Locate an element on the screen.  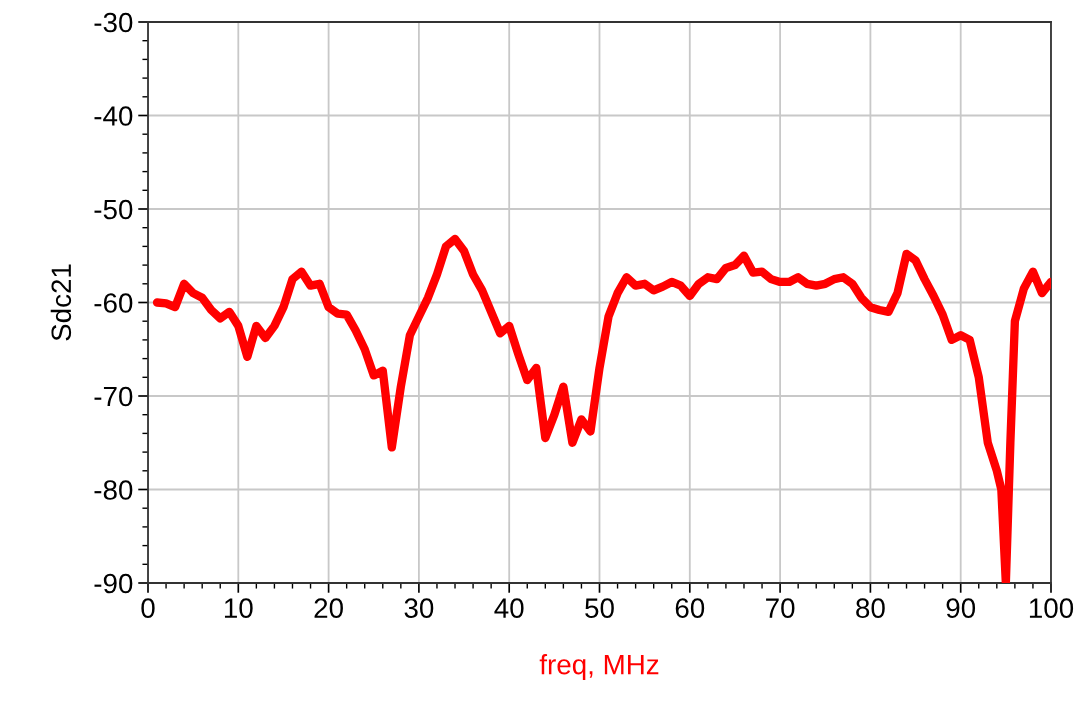
x-tick-label: 50 is located at coordinates (599, 608).